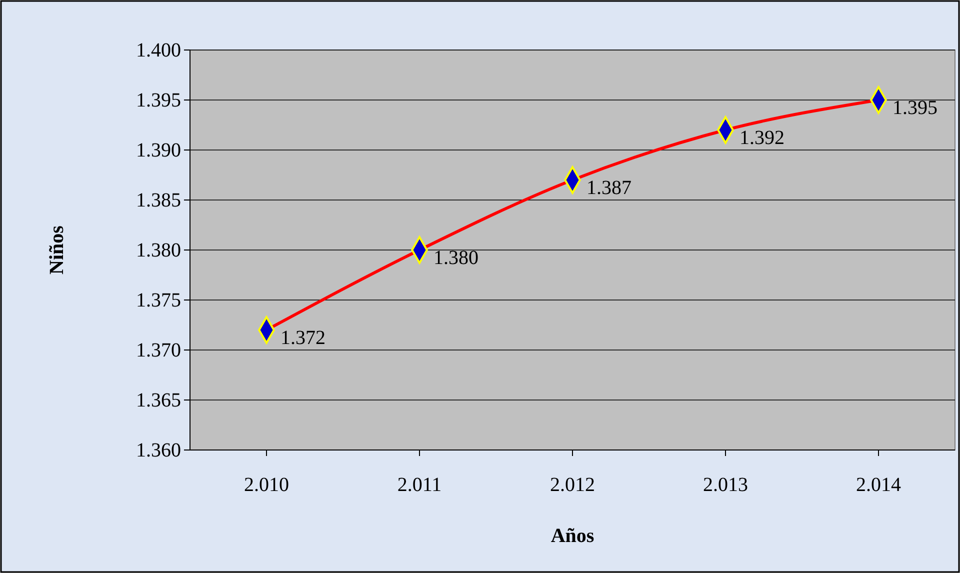  What do you see at coordinates (158, 100) in the screenshot?
I see `y-tick-label: 1.395` at bounding box center [158, 100].